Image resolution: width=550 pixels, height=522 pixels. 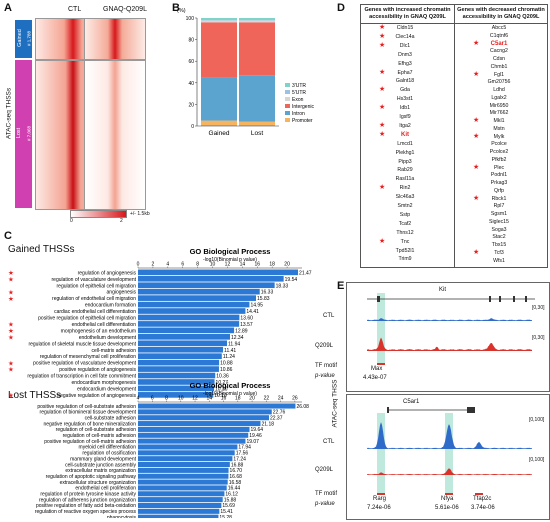 I want to click on b-category-label: Gained, so click(x=219, y=133).